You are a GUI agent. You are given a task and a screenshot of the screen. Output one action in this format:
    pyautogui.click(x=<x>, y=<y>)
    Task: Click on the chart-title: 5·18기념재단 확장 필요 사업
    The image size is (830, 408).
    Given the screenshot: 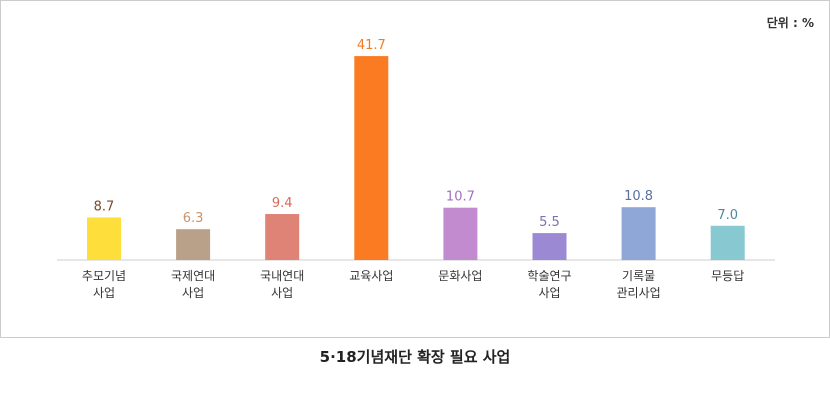 What is the action you would take?
    pyautogui.click(x=415, y=357)
    